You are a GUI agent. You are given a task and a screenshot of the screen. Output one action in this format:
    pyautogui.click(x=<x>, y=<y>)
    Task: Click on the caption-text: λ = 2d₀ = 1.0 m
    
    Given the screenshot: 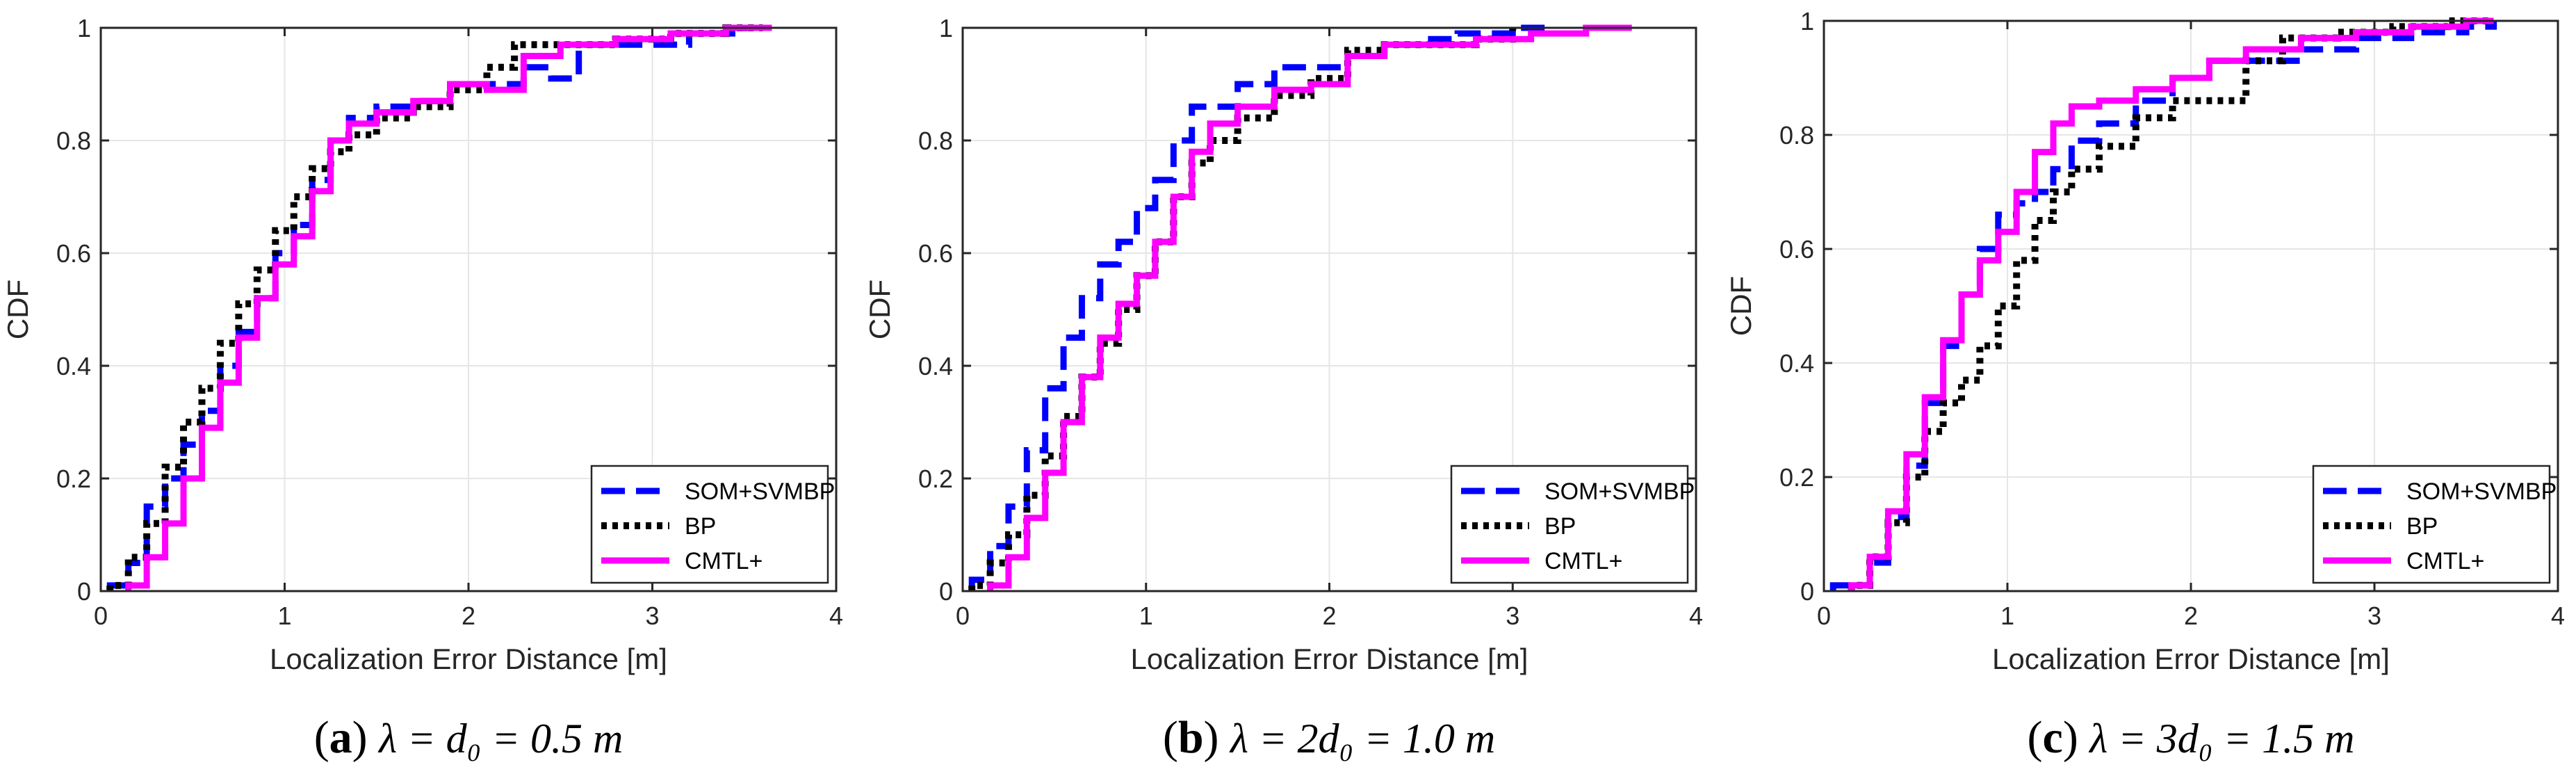 What is the action you would take?
    pyautogui.click(x=1362, y=738)
    